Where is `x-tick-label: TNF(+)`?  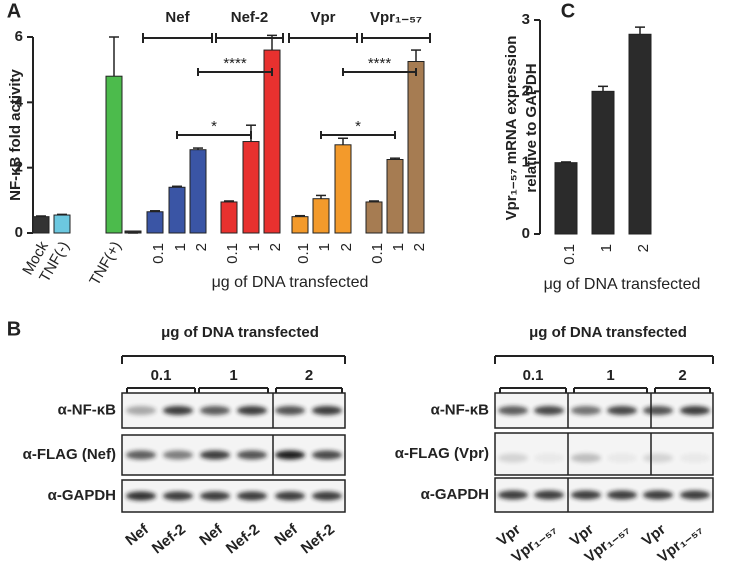
x-tick-label: TNF(+) is located at coordinates (105, 263).